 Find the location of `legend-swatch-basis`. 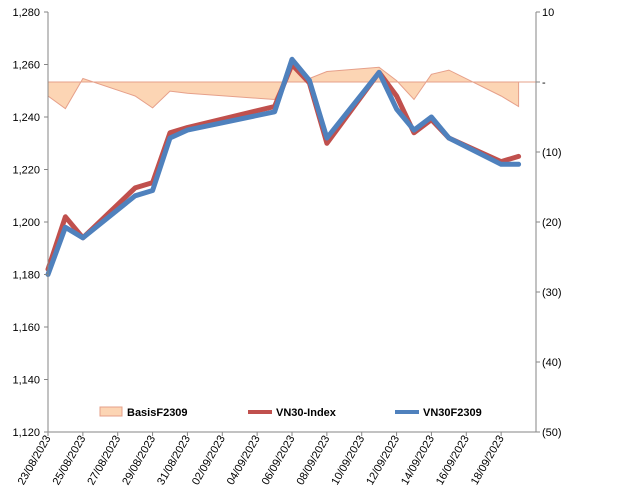

legend-swatch-basis is located at coordinates (111, 411).